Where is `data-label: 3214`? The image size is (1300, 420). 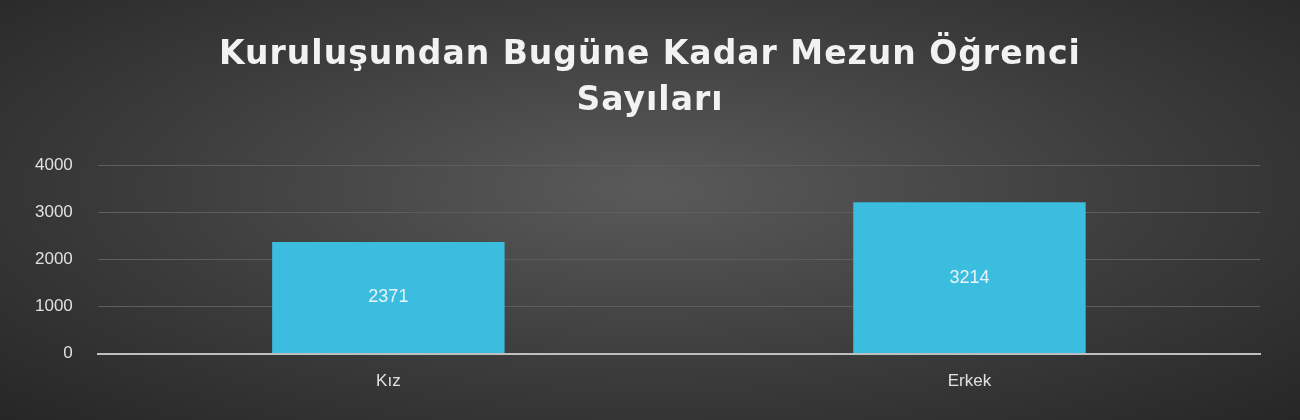 data-label: 3214 is located at coordinates (969, 276).